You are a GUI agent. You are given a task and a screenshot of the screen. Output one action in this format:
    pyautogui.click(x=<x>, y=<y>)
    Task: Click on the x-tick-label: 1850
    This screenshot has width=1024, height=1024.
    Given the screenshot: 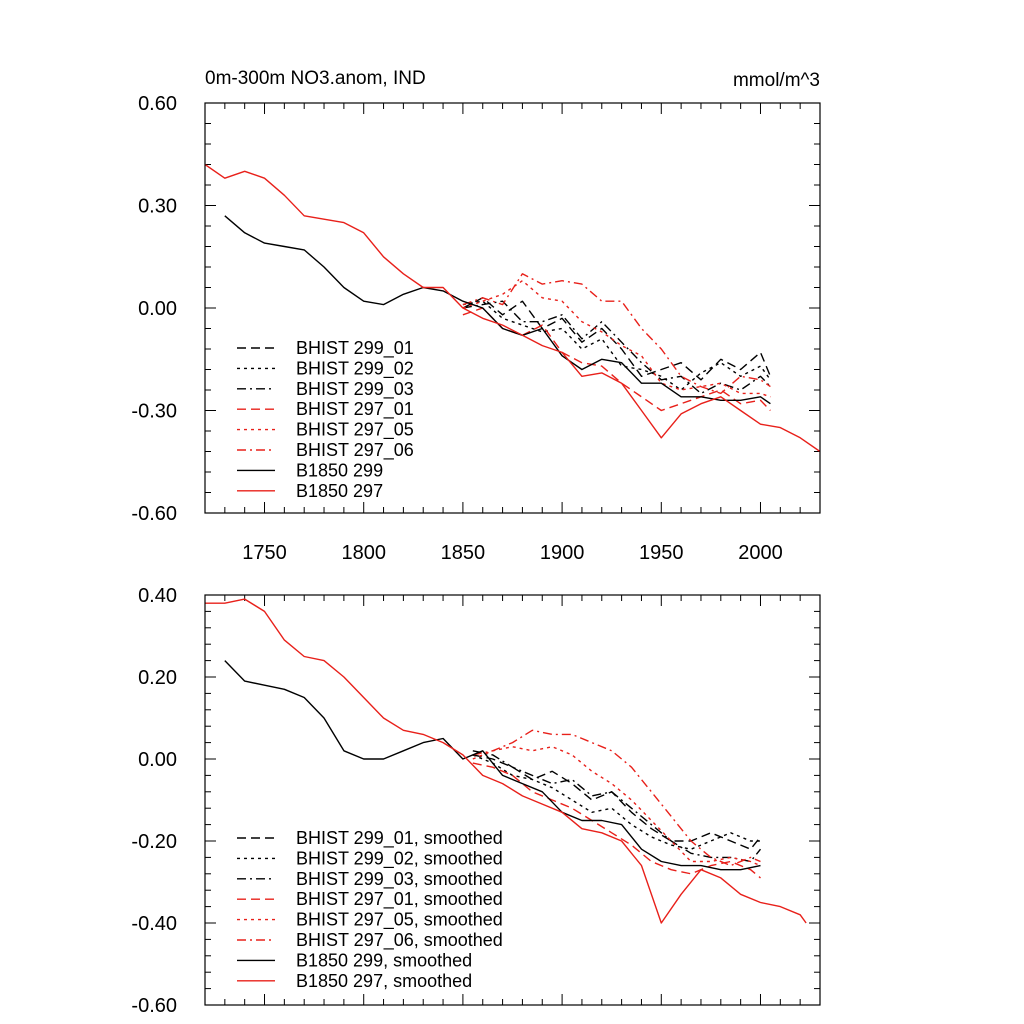 What is the action you would take?
    pyautogui.click(x=463, y=553)
    